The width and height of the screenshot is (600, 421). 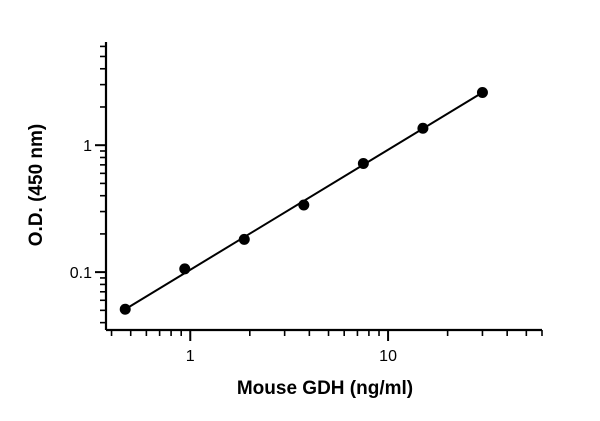 I want to click on x-axis-title: Mouse GDH (ng/ml), so click(x=325, y=388).